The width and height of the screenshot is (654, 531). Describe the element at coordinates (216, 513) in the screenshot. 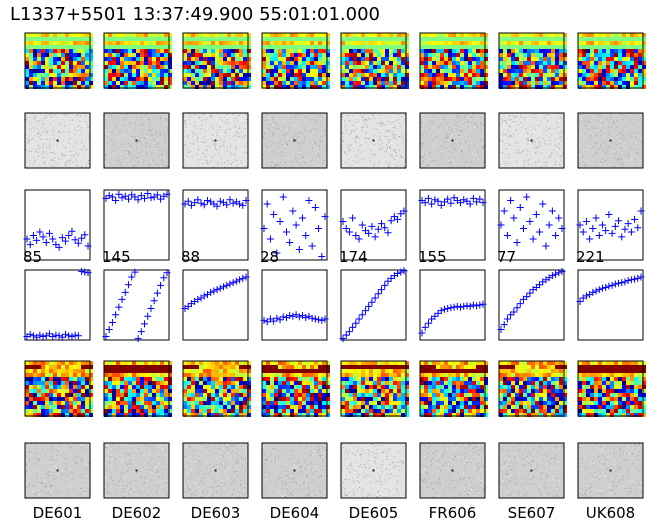

I see `station-label: DE603` at that location.